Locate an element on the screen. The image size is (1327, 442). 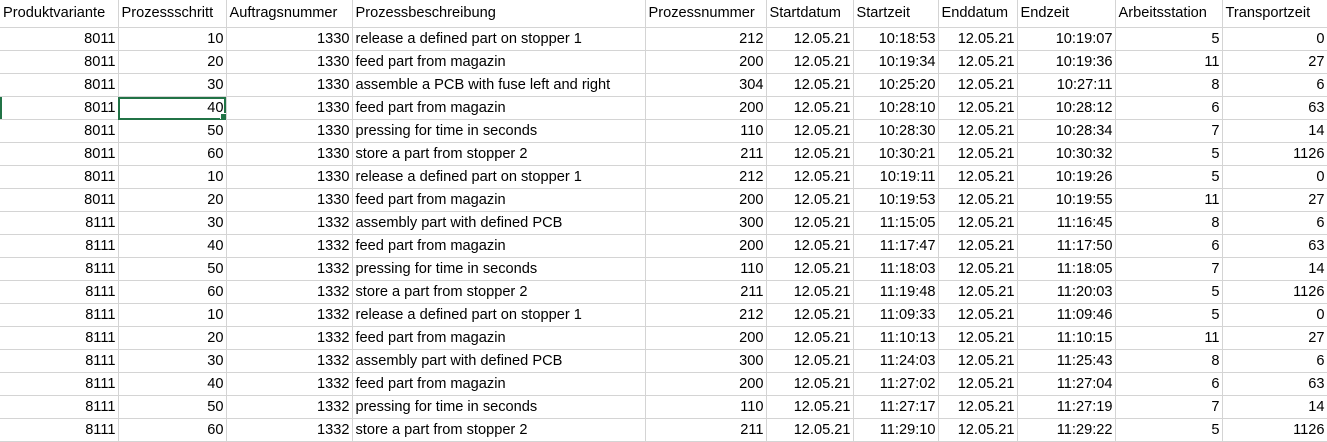
cell-startzeit: 11:18:03 is located at coordinates (896, 269).